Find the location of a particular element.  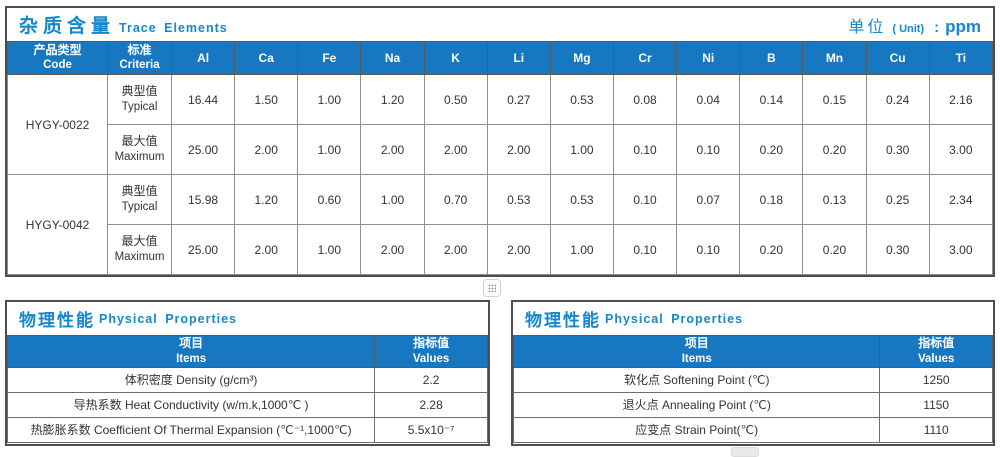

phys-right-header-row: 项目 Items 指标值 Values is located at coordinates (752, 351).